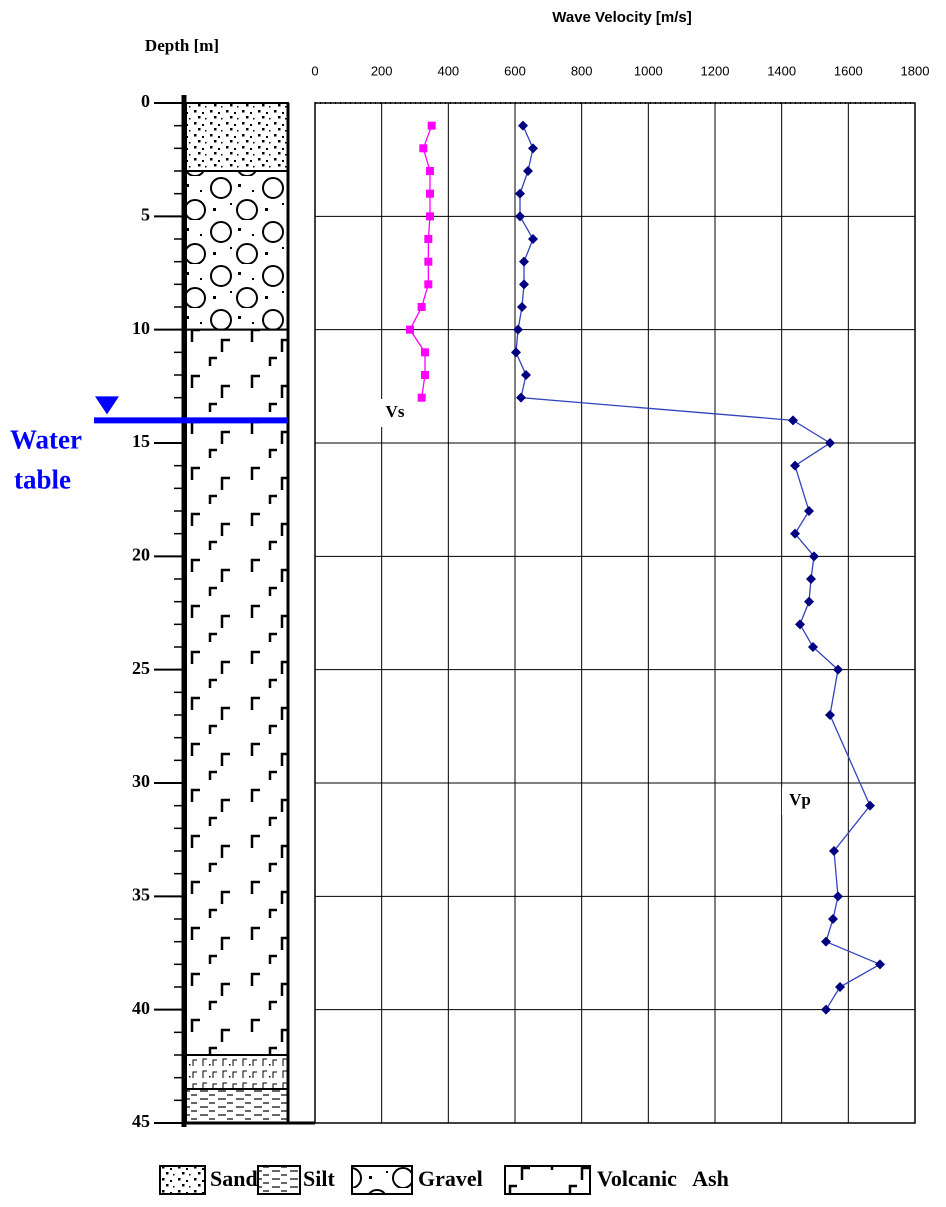  What do you see at coordinates (319, 1178) in the screenshot?
I see `legend-label: Silt` at bounding box center [319, 1178].